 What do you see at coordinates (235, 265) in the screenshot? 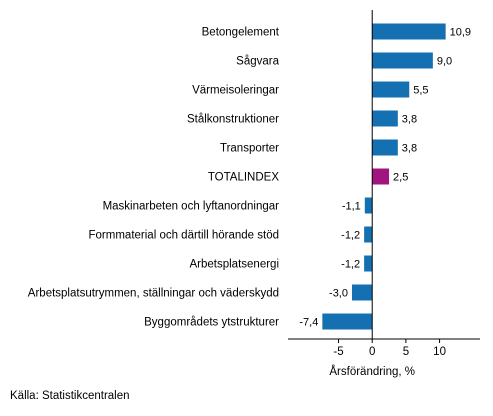
I see `category-label-8: Arbetsplatsenergi` at bounding box center [235, 265].